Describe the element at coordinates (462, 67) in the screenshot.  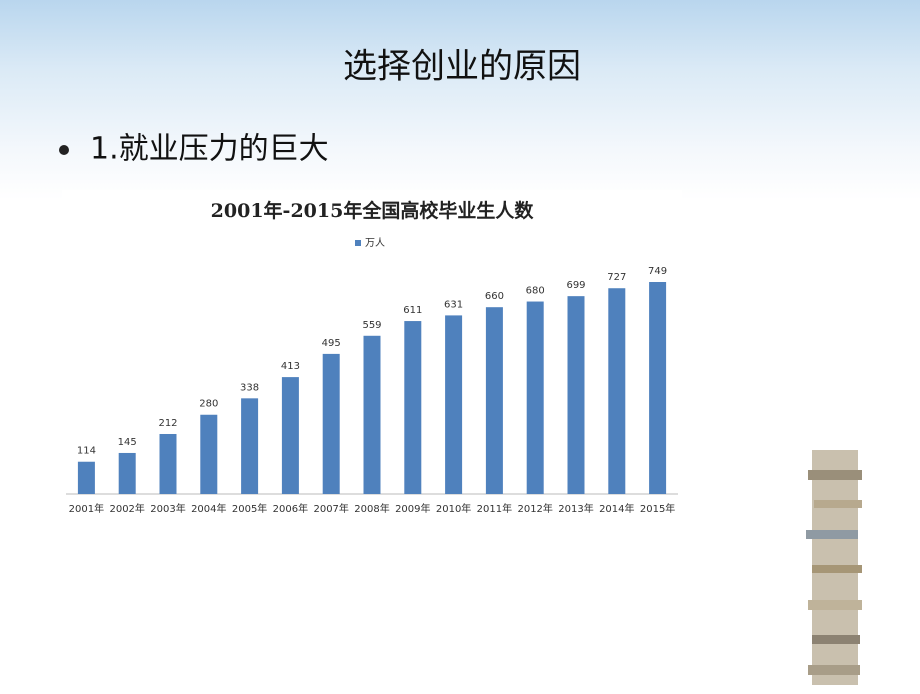
I see `slide-title: 选择创业的原因` at that location.